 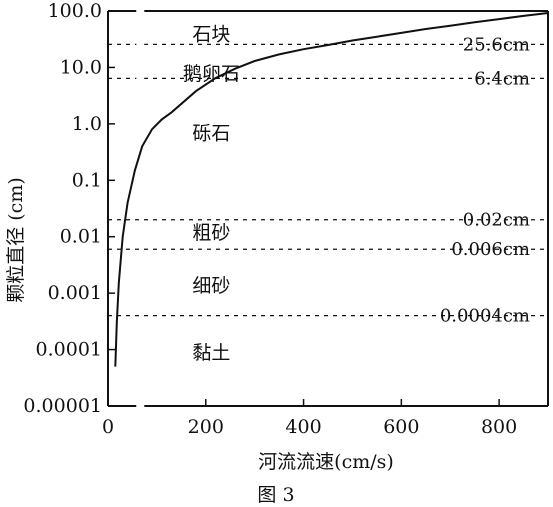 What do you see at coordinates (81, 67) in the screenshot?
I see `y-tick-label: 10.0` at bounding box center [81, 67].